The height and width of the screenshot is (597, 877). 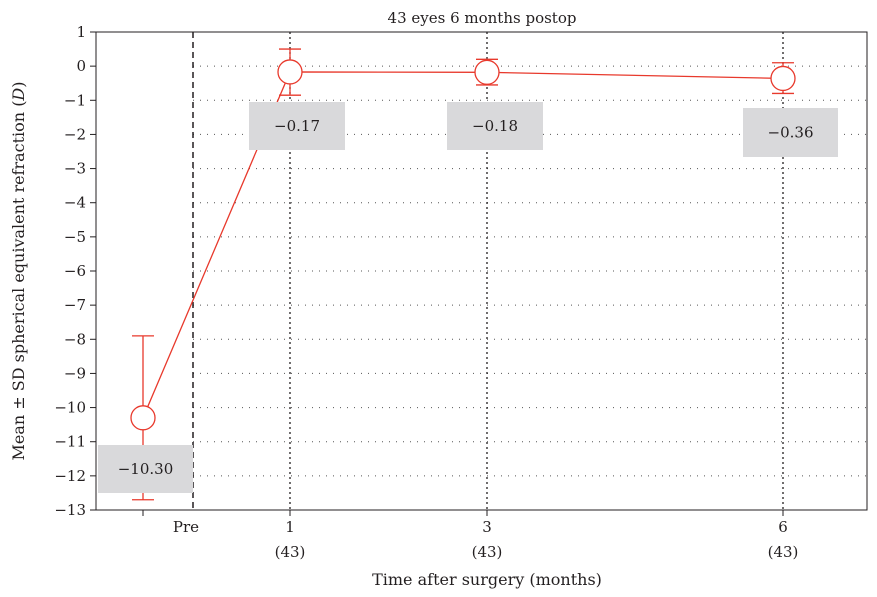 I want to click on y-tick-label: −11, so click(x=70, y=442).